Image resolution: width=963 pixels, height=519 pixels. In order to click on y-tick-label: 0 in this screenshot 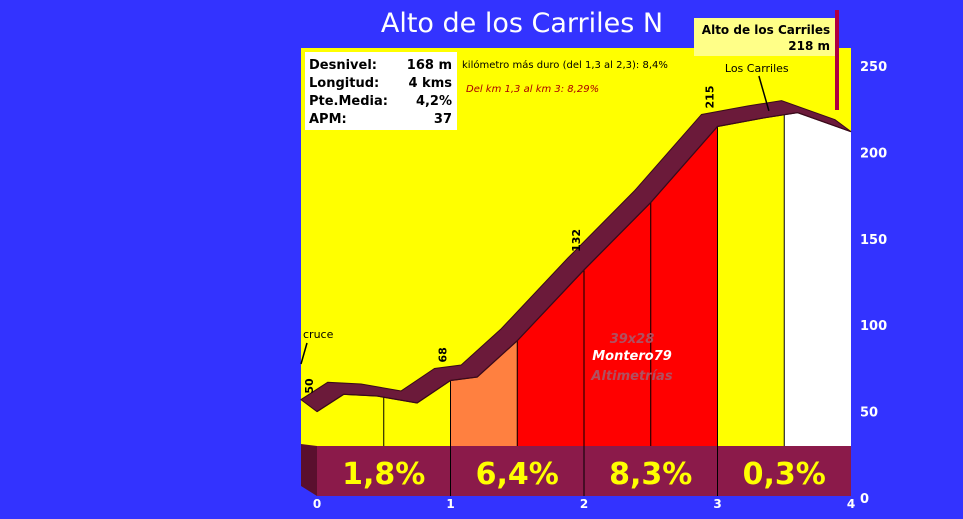, I will do `click(864, 499)`.